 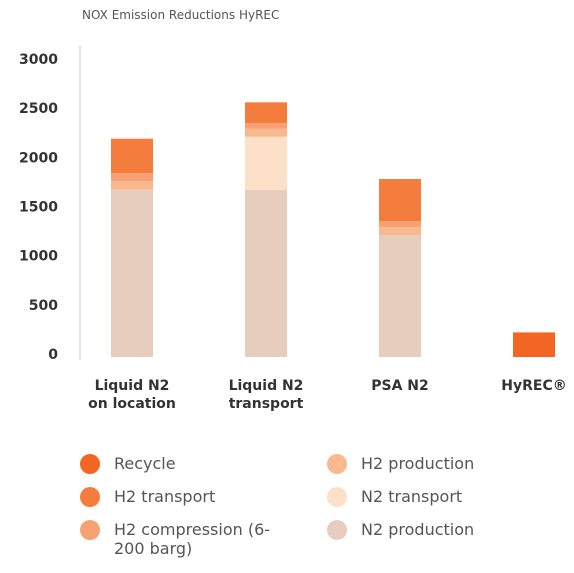 What do you see at coordinates (53, 355) in the screenshot?
I see `y-tick-label: 0` at bounding box center [53, 355].